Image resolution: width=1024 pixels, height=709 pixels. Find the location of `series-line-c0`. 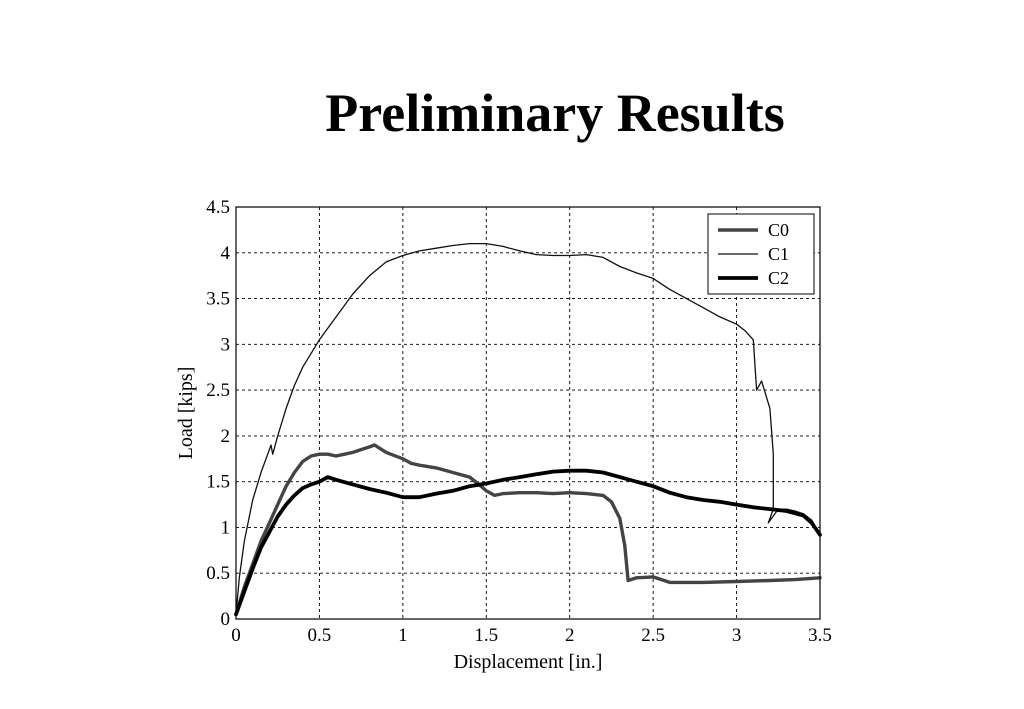

series-line-c0 is located at coordinates (528, 530).